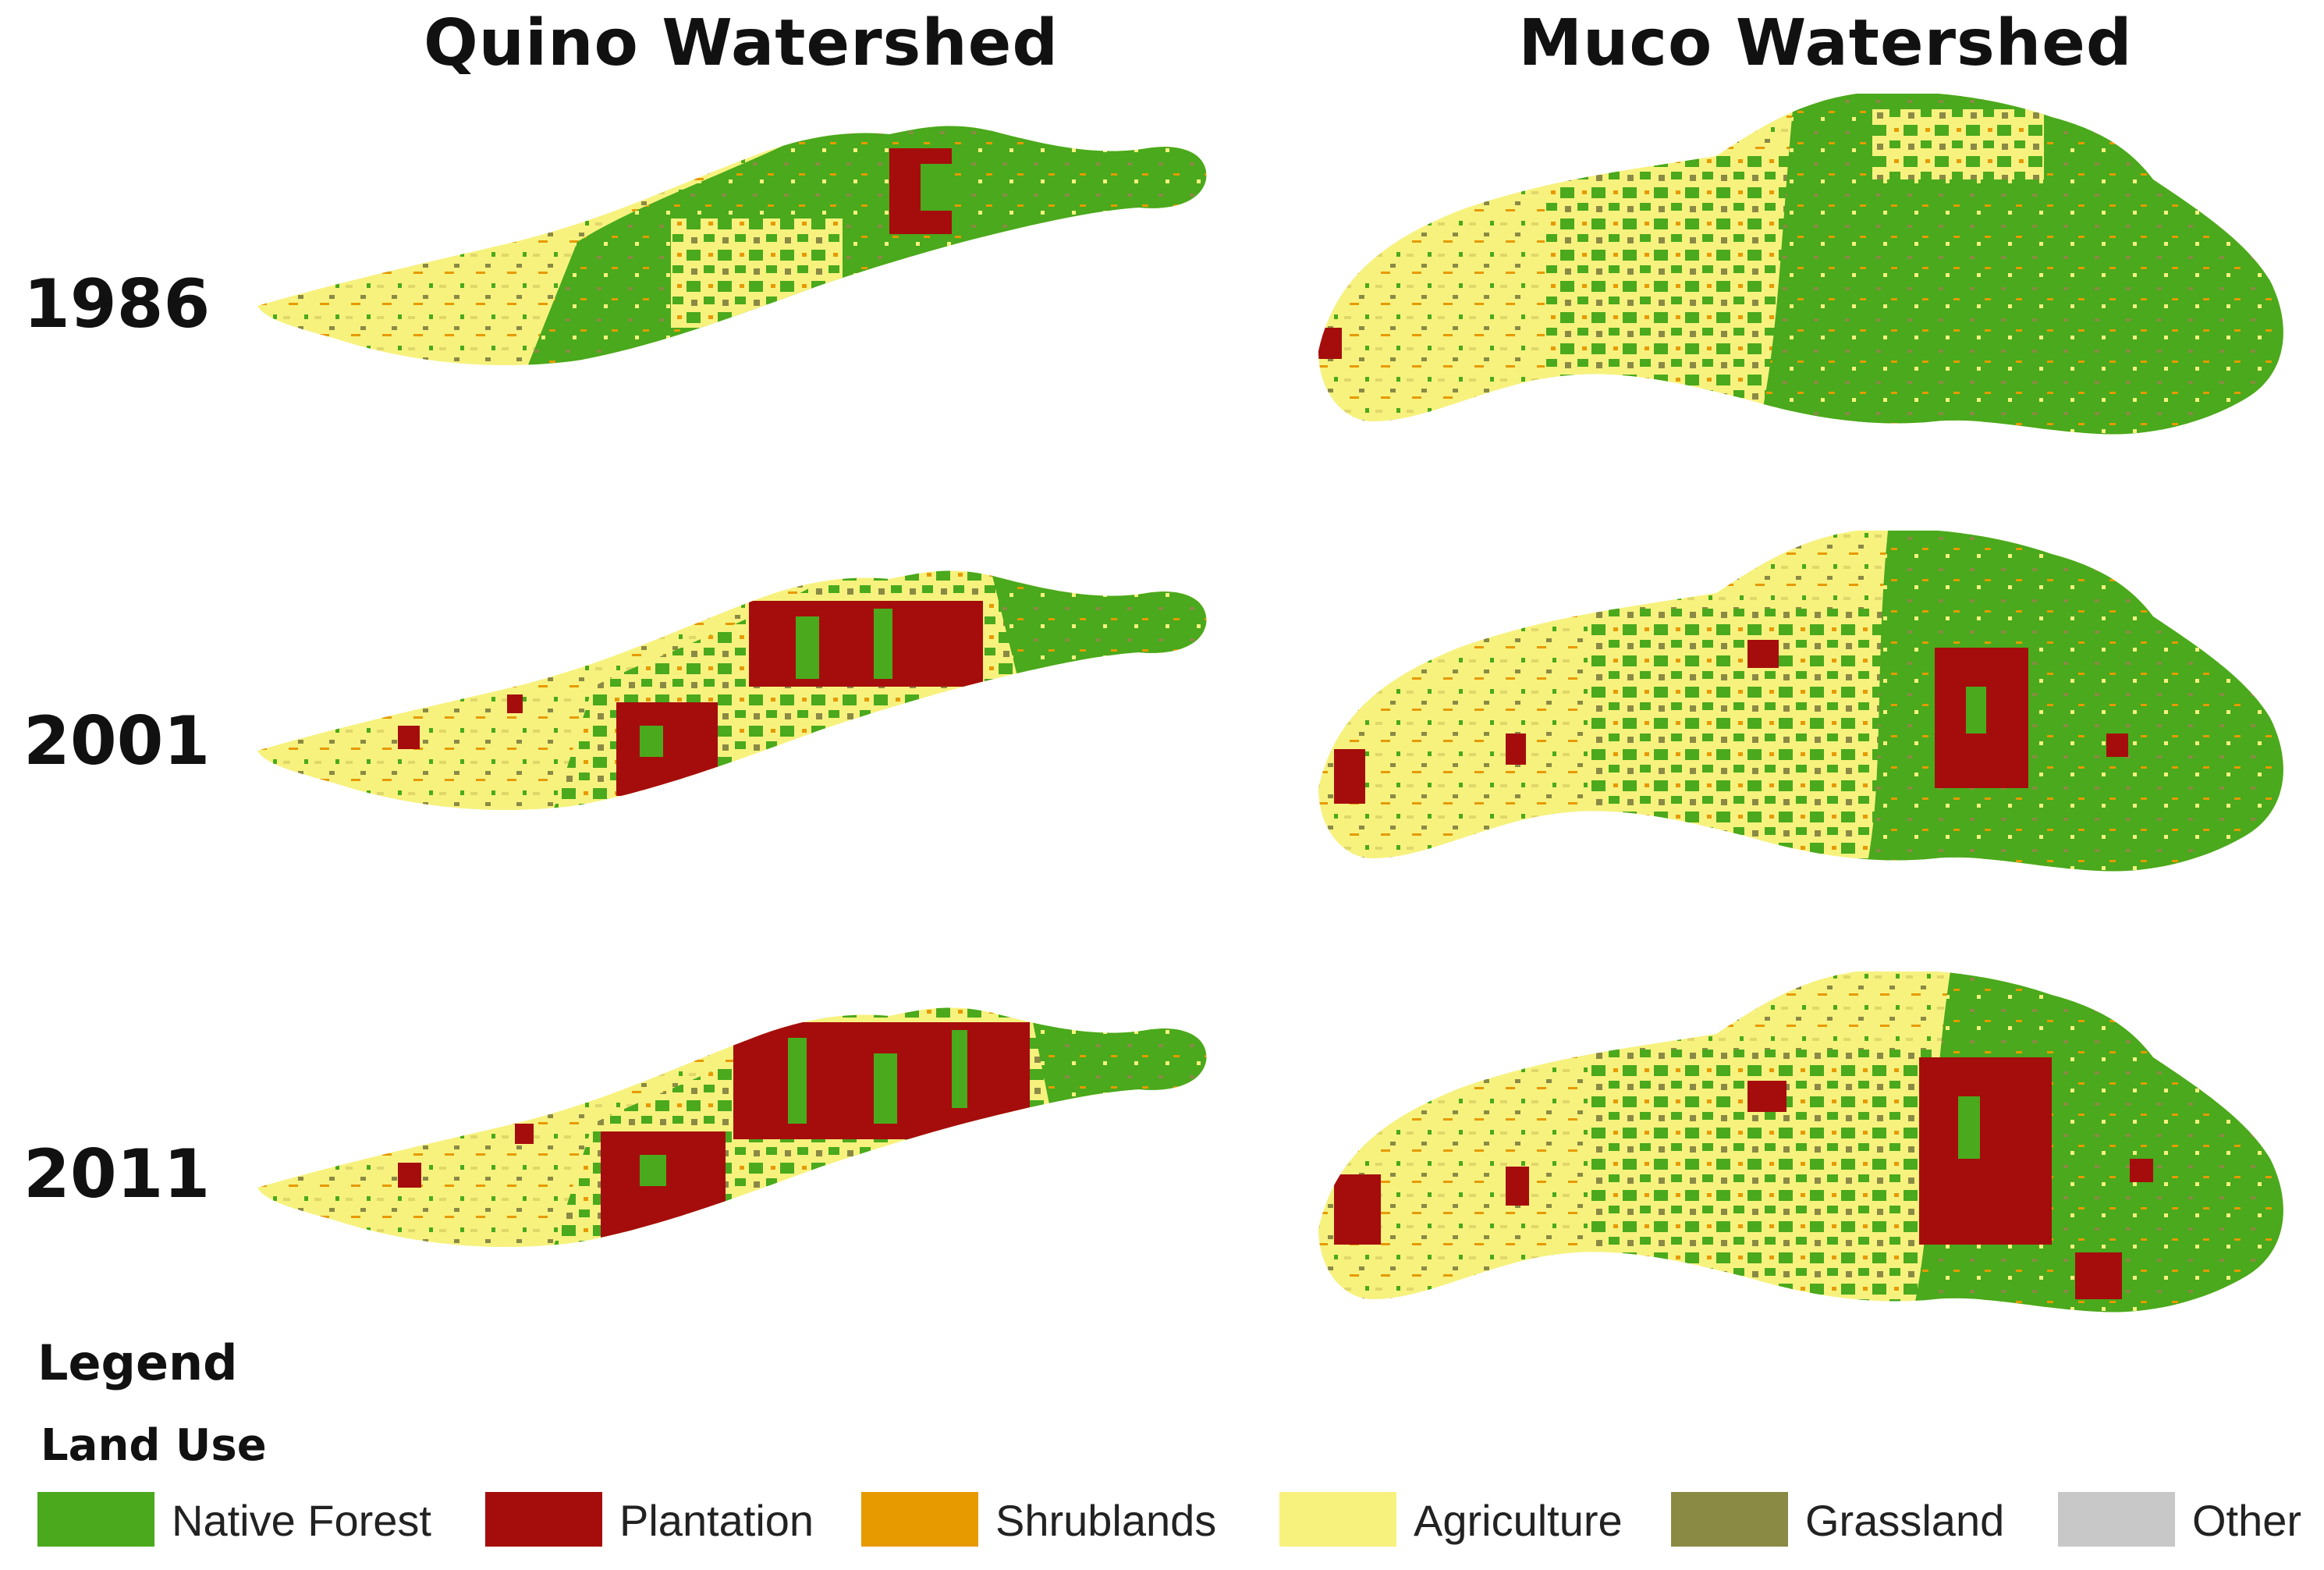 The width and height of the screenshot is (2324, 1570). I want to click on year-label-1986: 1986, so click(117, 304).